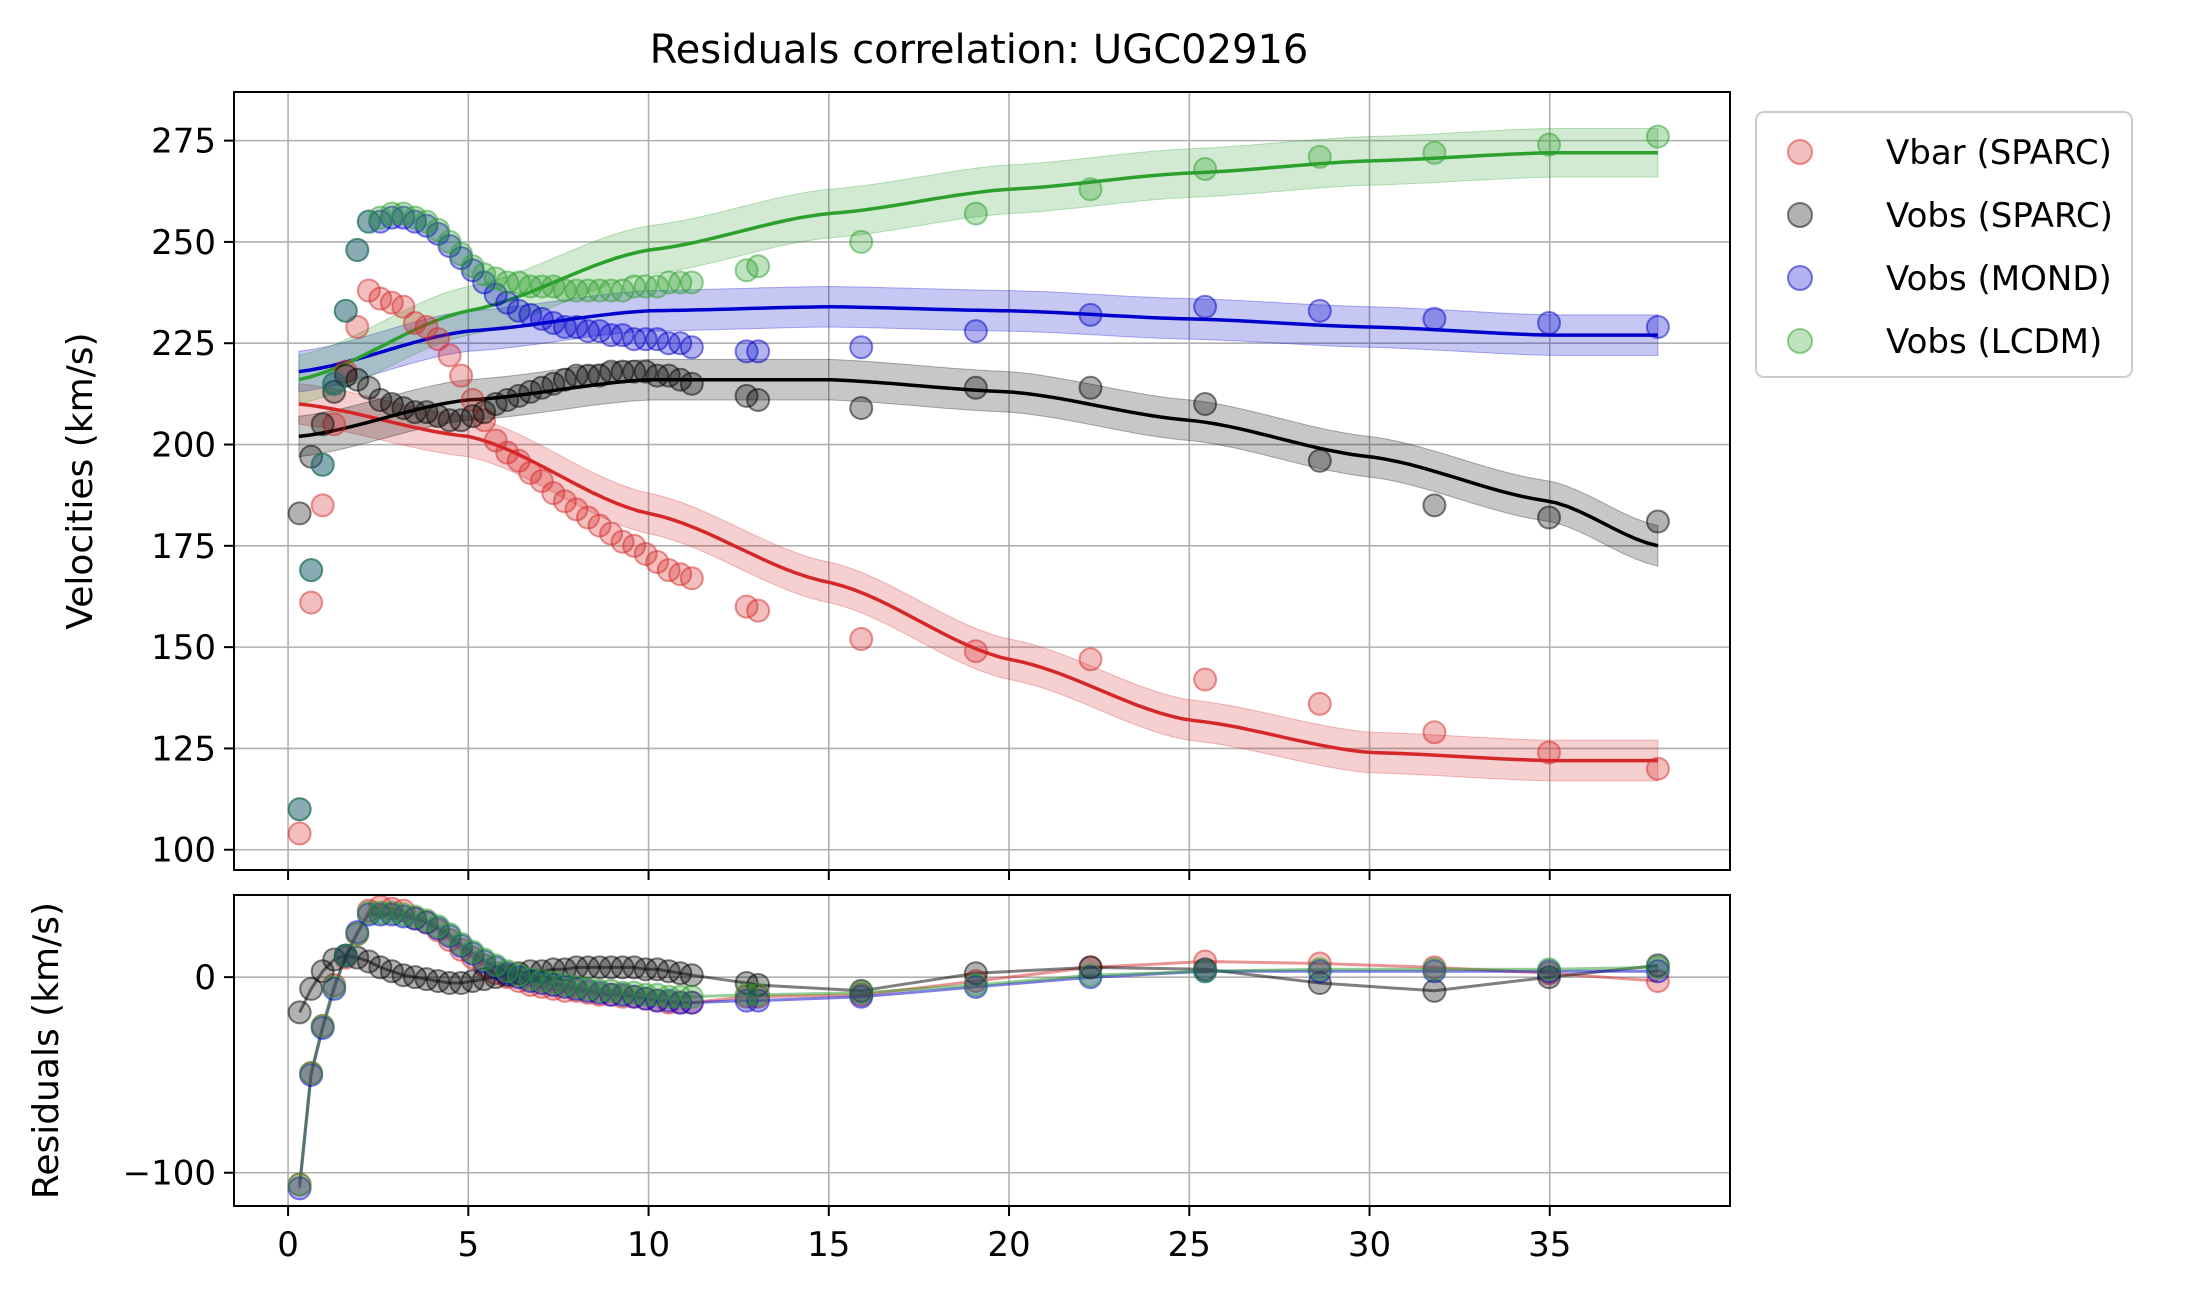 The height and width of the screenshot is (1302, 2199). I want to click on legend-box, so click(1944, 244).